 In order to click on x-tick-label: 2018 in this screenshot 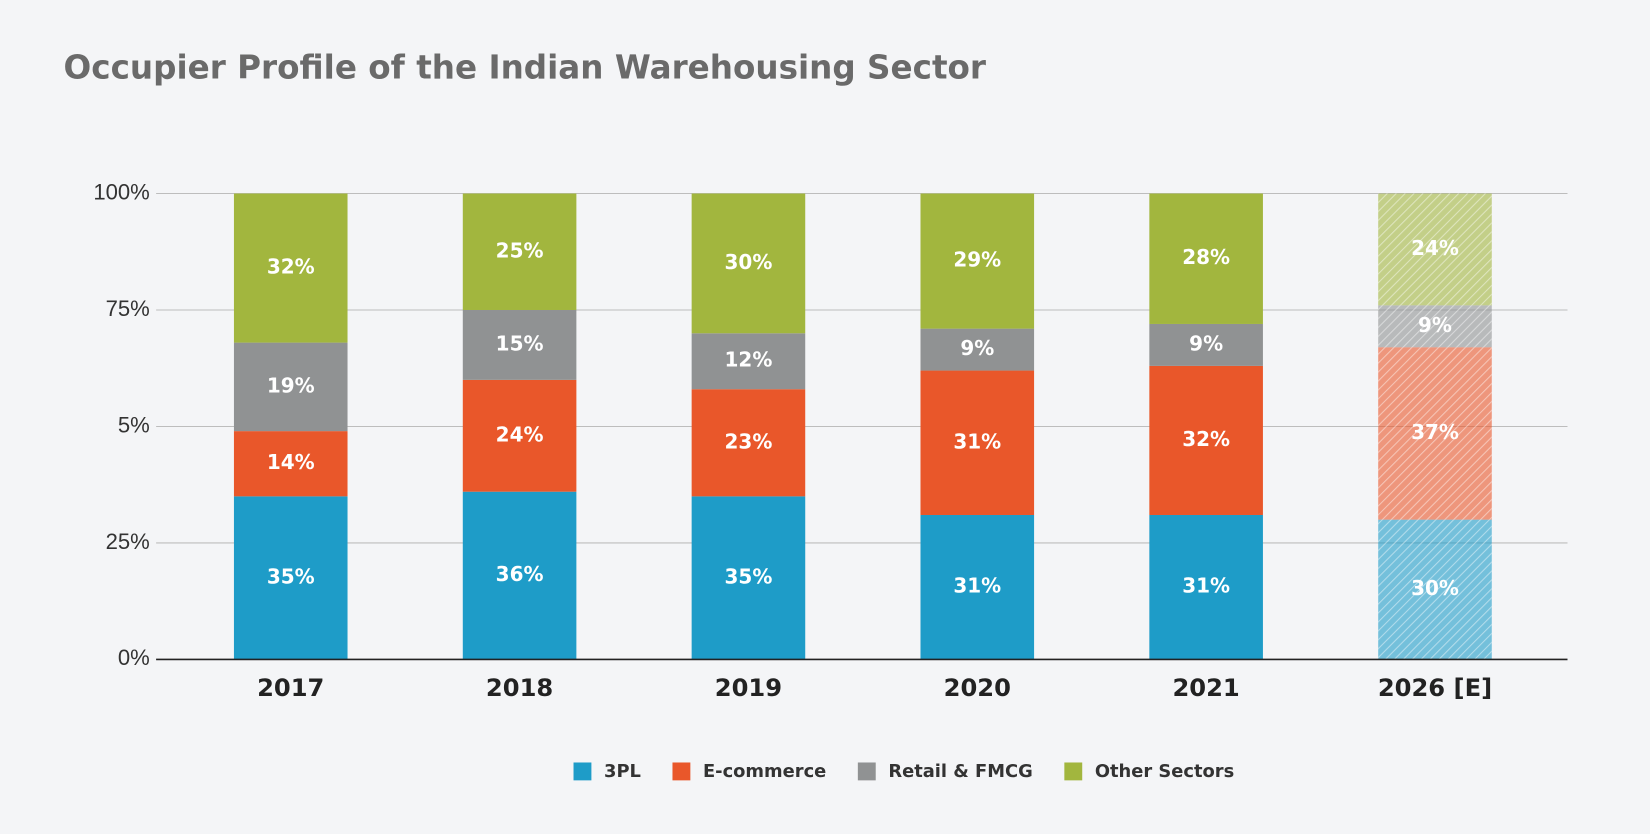, I will do `click(519, 688)`.